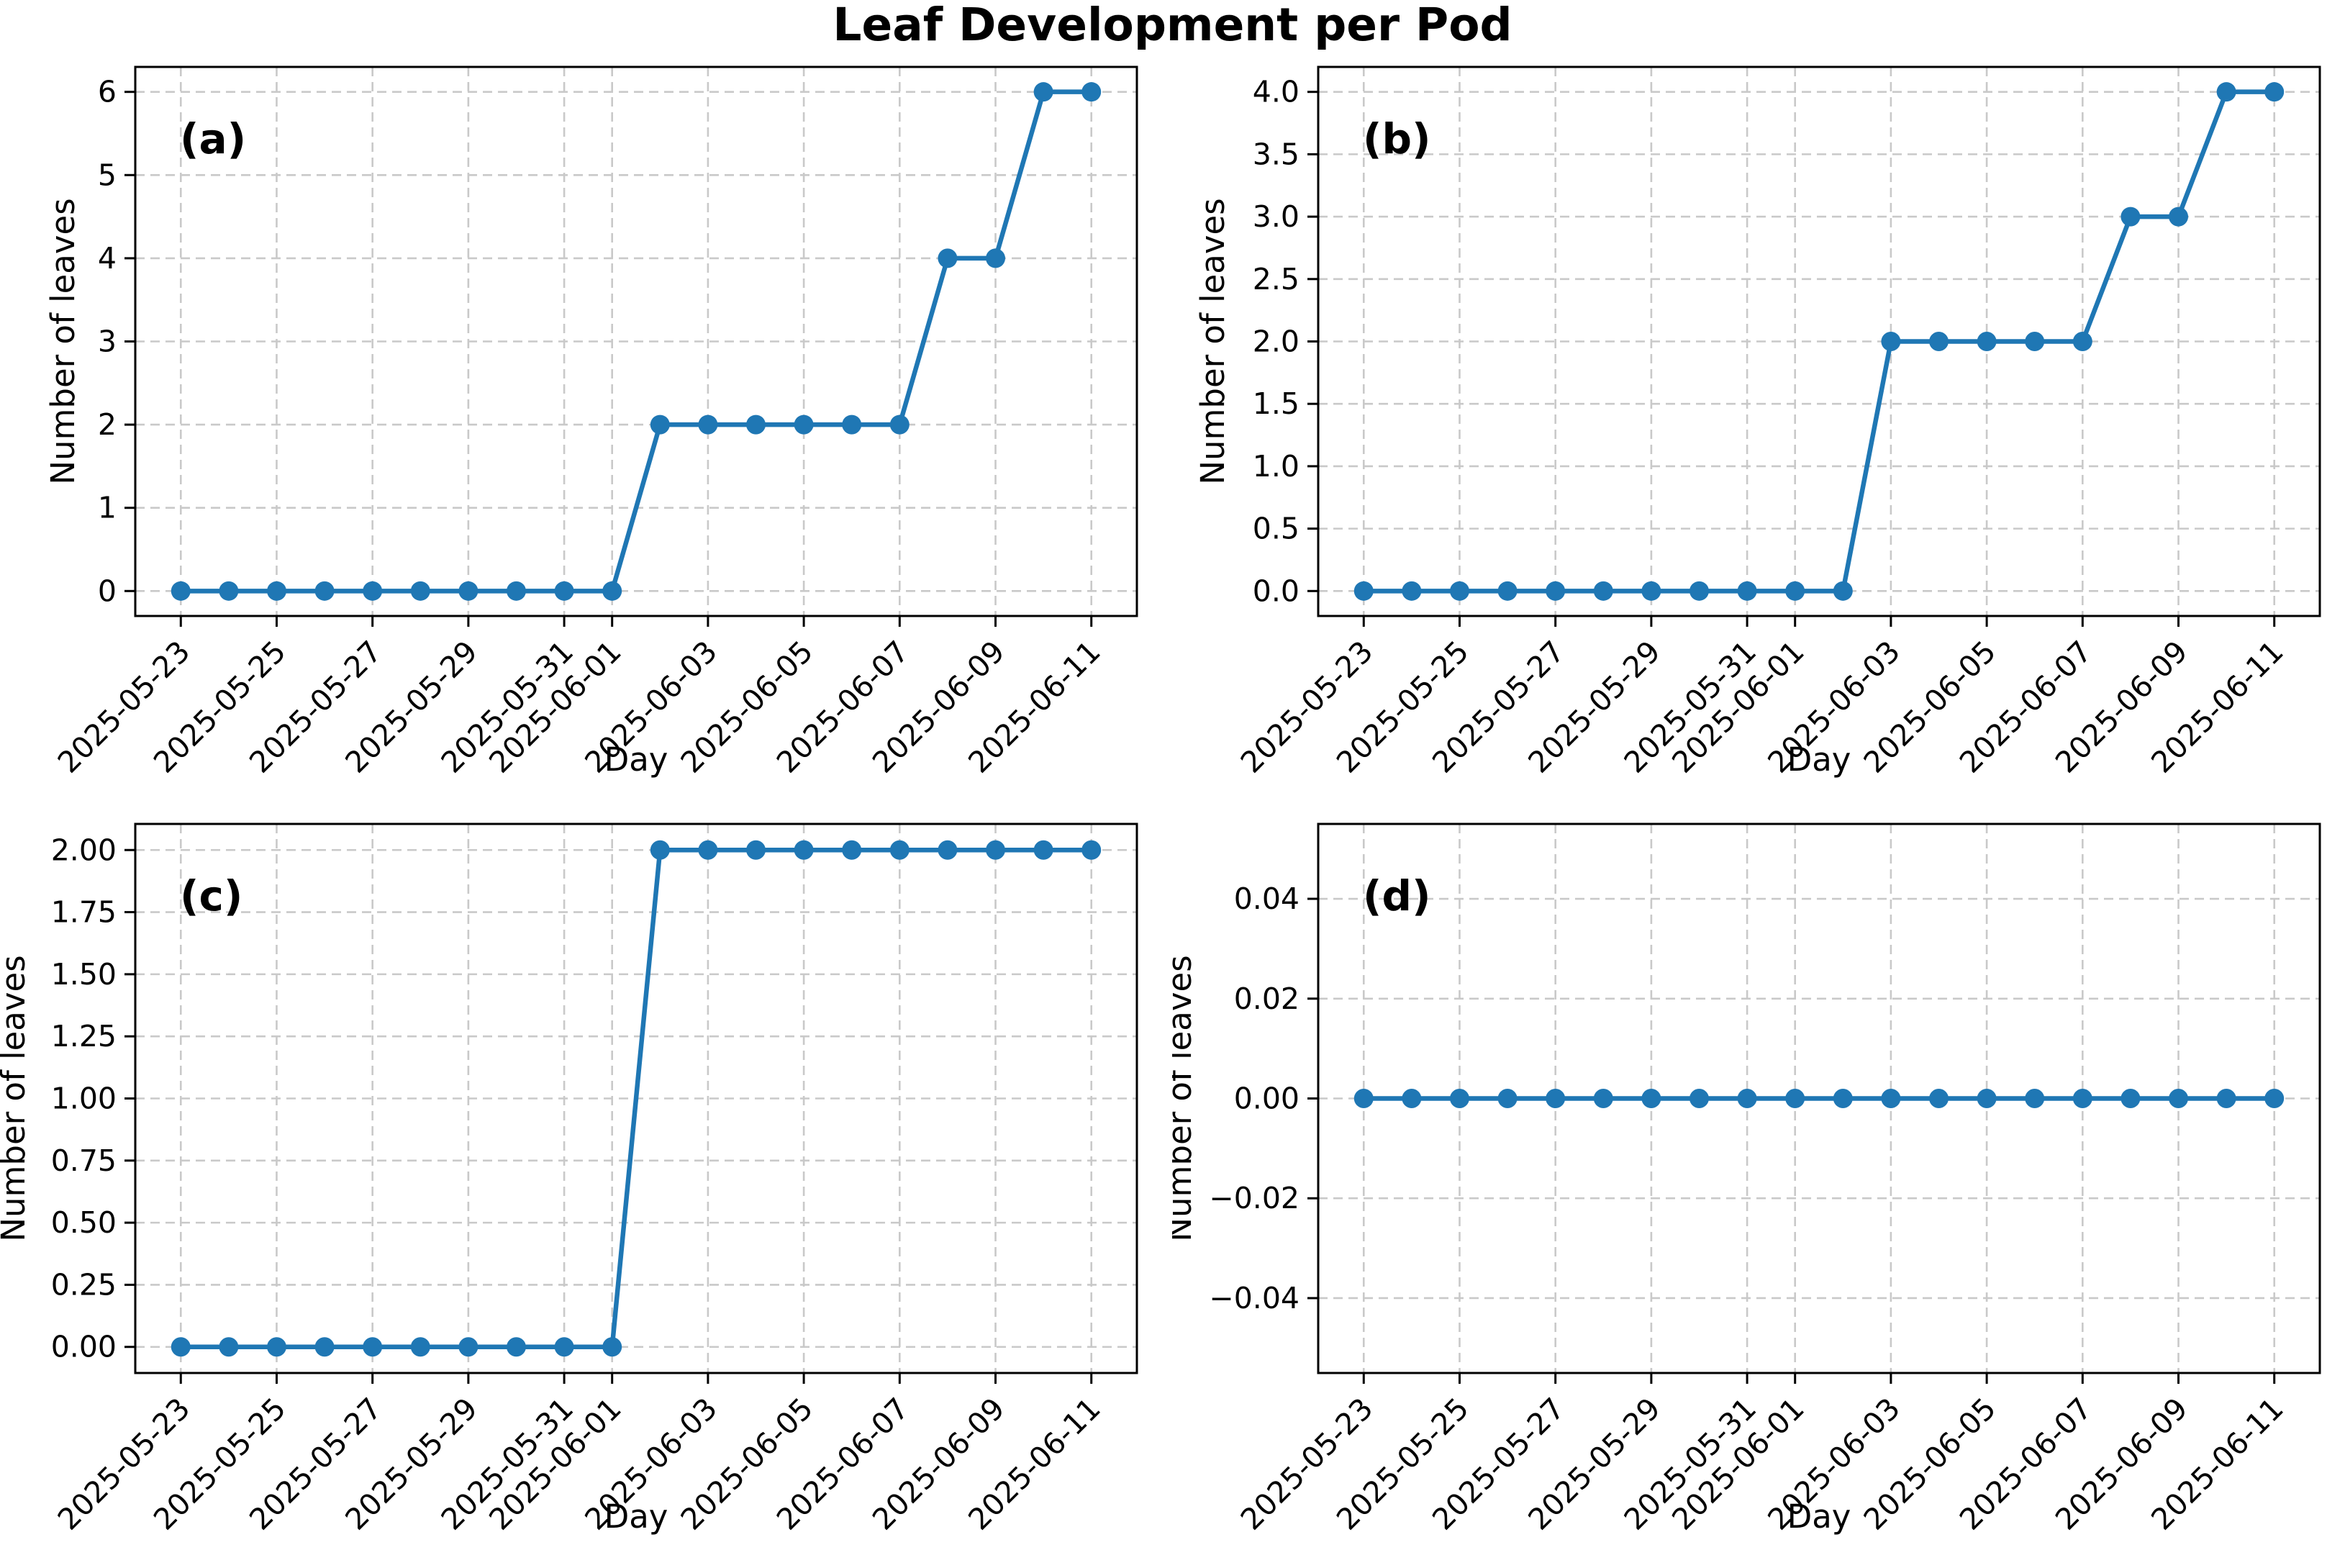  I want to click on y-tick-label: 1.00, so click(84, 1099).